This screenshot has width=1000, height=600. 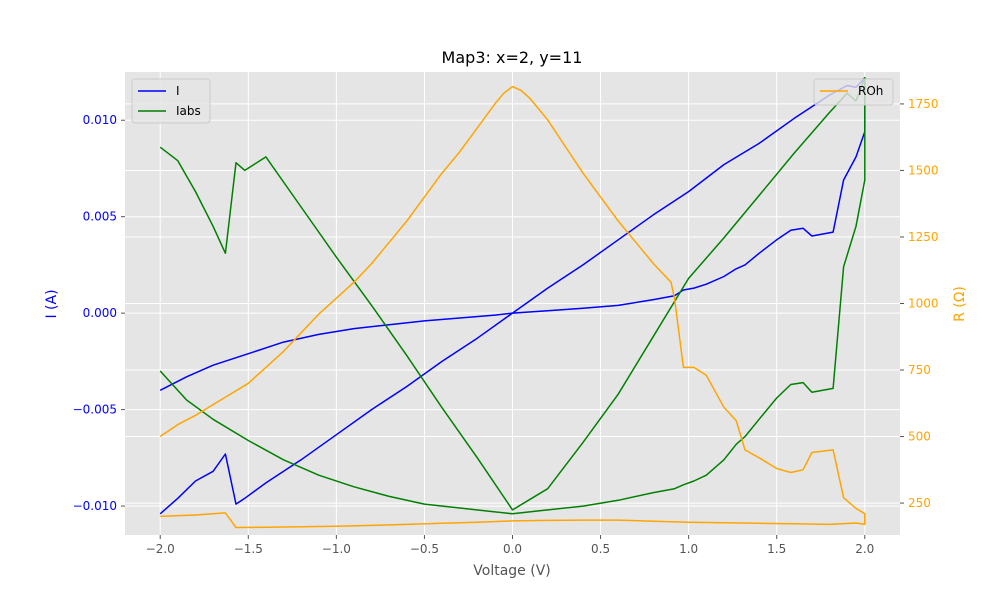 I want to click on legend-label-roh: ROh, so click(x=870, y=91).